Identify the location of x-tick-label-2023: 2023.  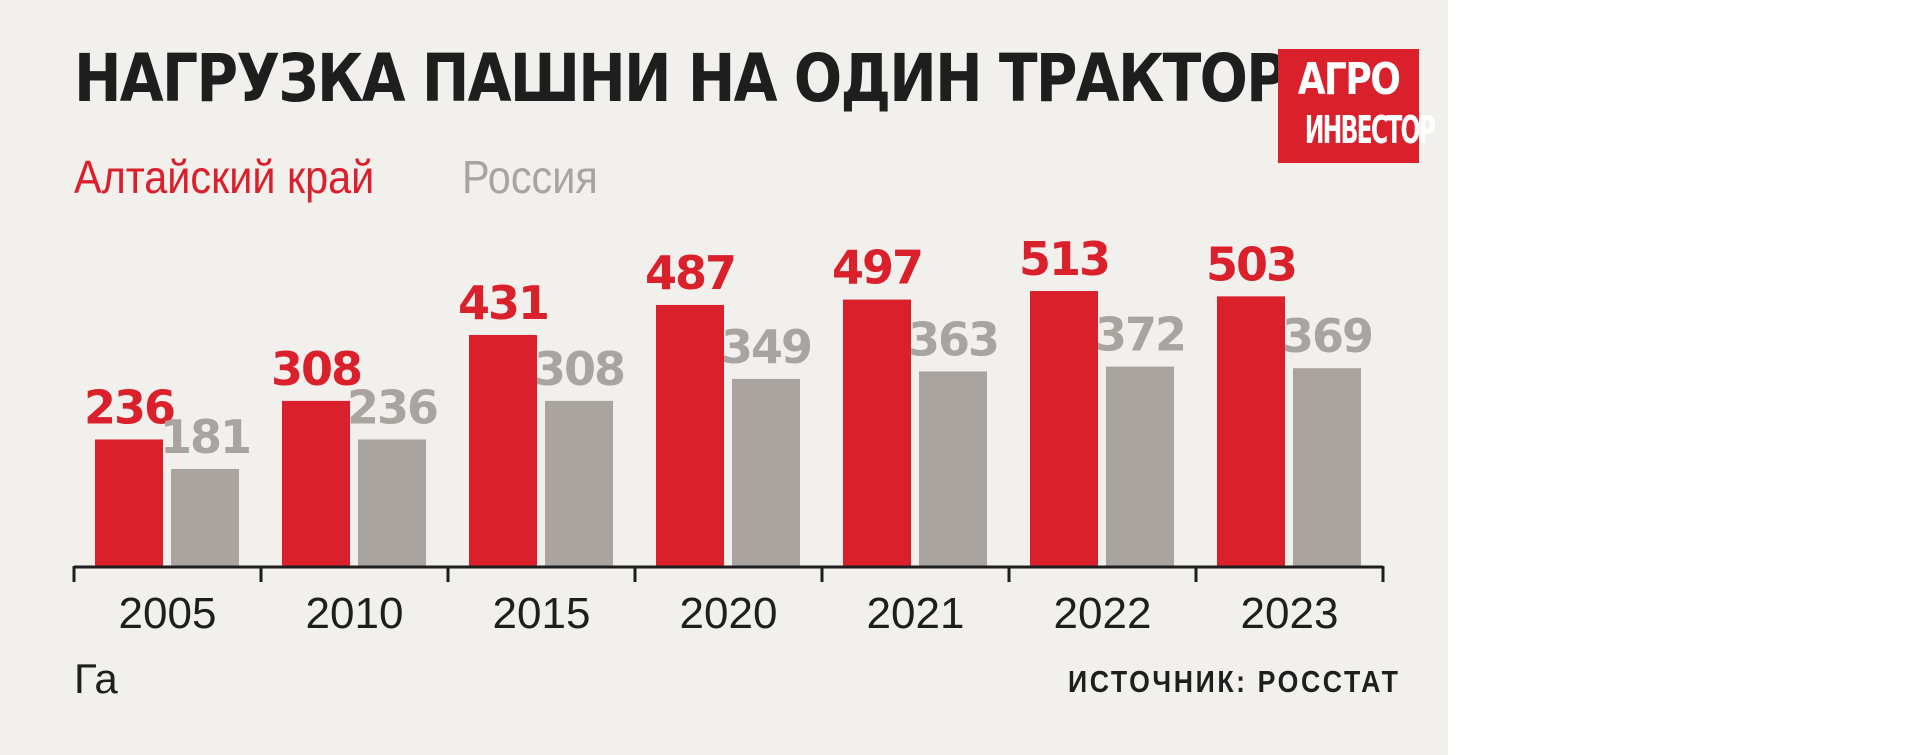
(1290, 613).